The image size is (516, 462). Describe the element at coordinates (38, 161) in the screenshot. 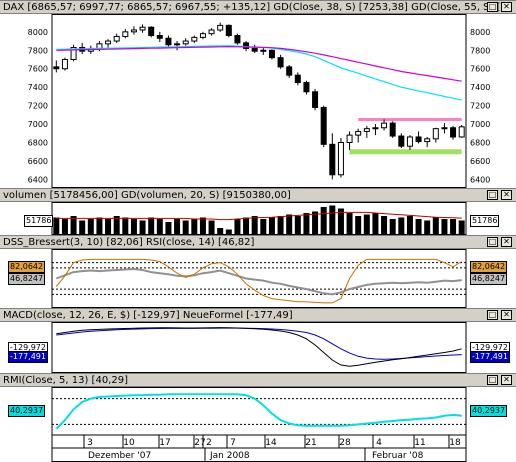

I see `dax-y-tick-left: 6600` at that location.